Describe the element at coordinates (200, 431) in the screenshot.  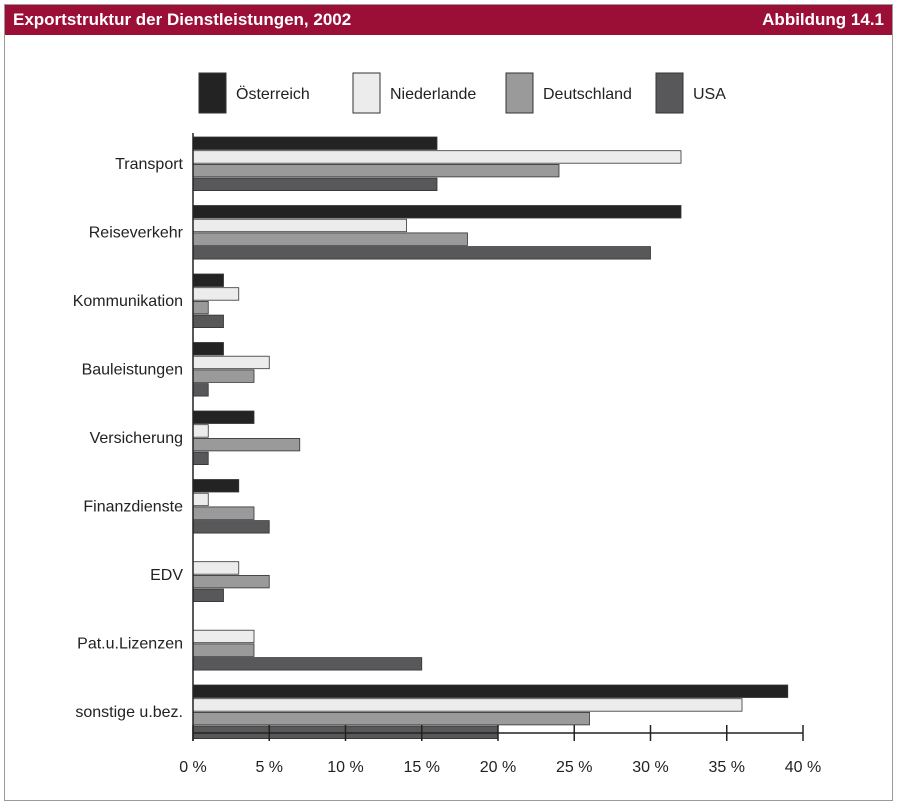
I see `bar-versicherung-niederlande` at that location.